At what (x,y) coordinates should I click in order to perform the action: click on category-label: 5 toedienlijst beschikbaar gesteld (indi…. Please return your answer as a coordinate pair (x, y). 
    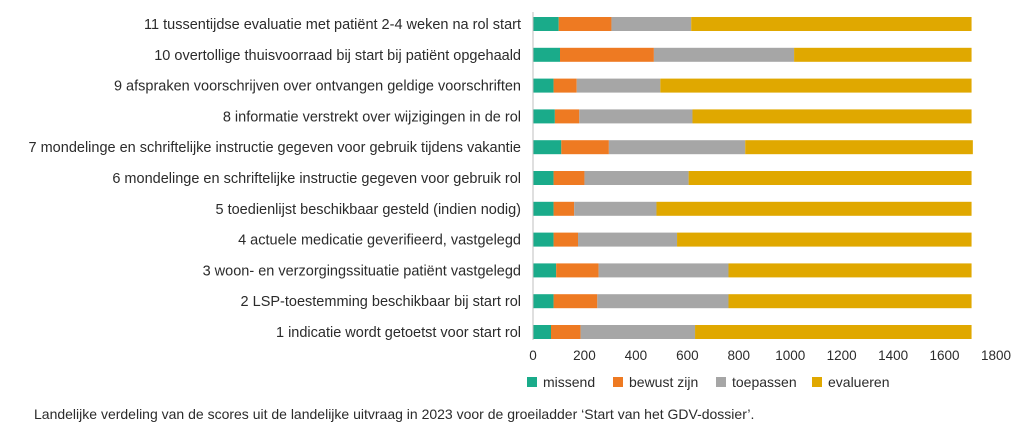
    Looking at the image, I should click on (369, 210).